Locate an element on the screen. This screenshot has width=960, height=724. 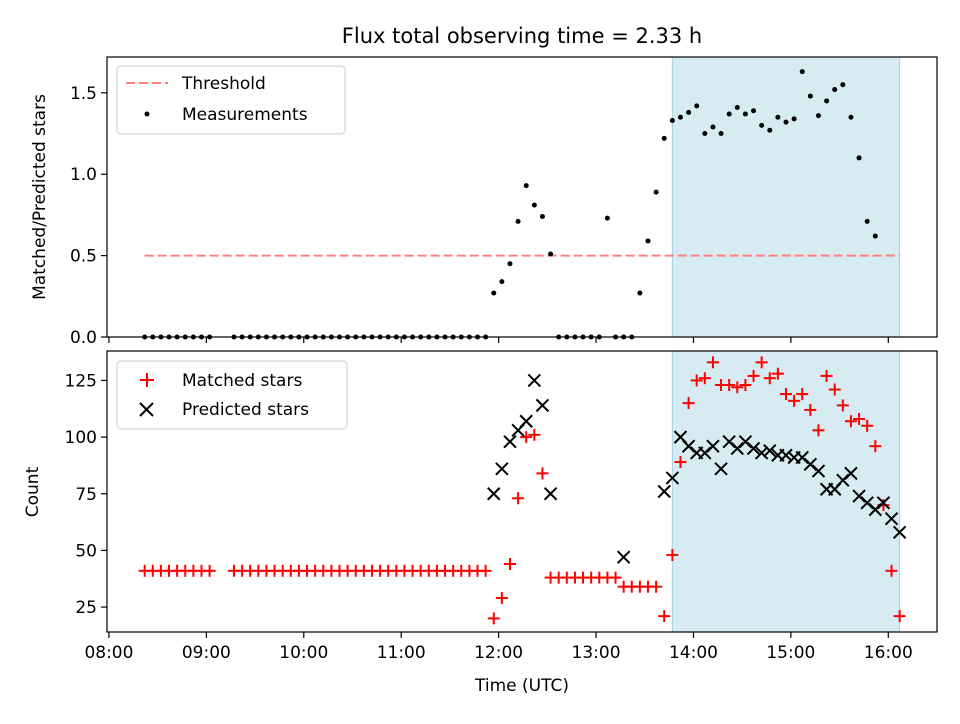
top-legend-box is located at coordinates (231, 100).